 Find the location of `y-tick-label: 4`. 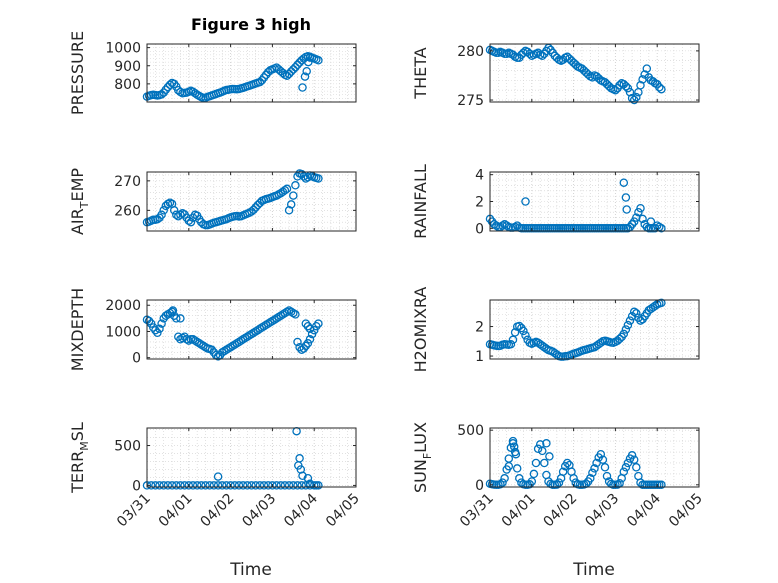

y-tick-label: 4 is located at coordinates (479, 176).